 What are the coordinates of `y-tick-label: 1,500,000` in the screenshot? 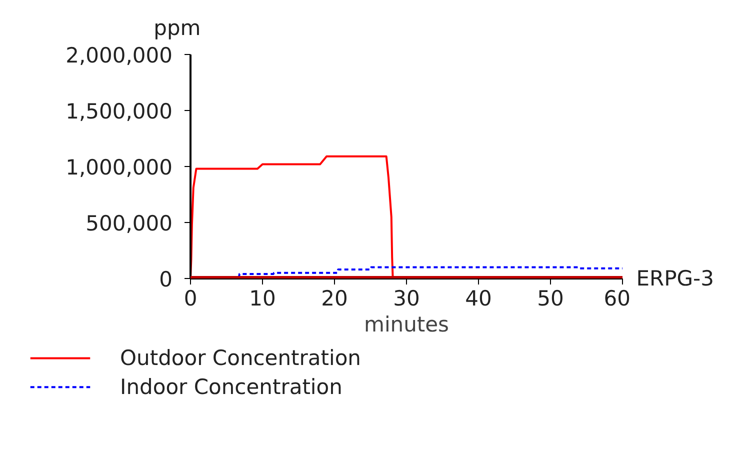 It's located at (119, 112).